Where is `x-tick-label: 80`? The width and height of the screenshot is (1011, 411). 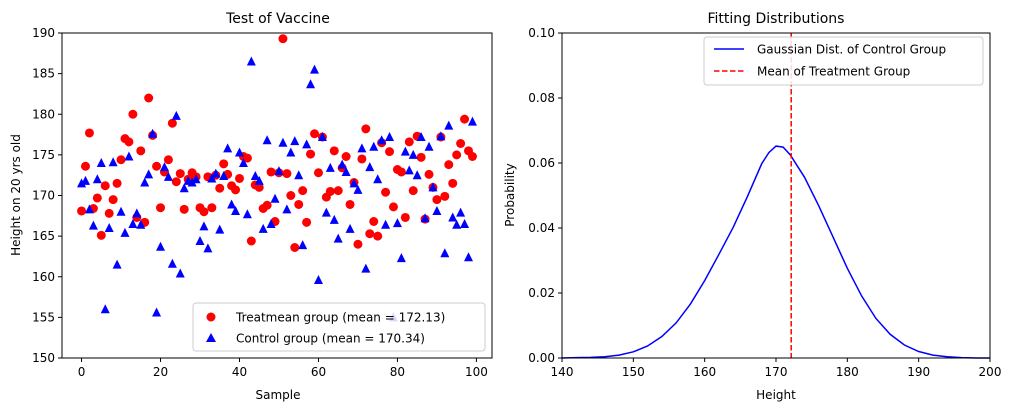
x-tick-label: 80 is located at coordinates (397, 372).